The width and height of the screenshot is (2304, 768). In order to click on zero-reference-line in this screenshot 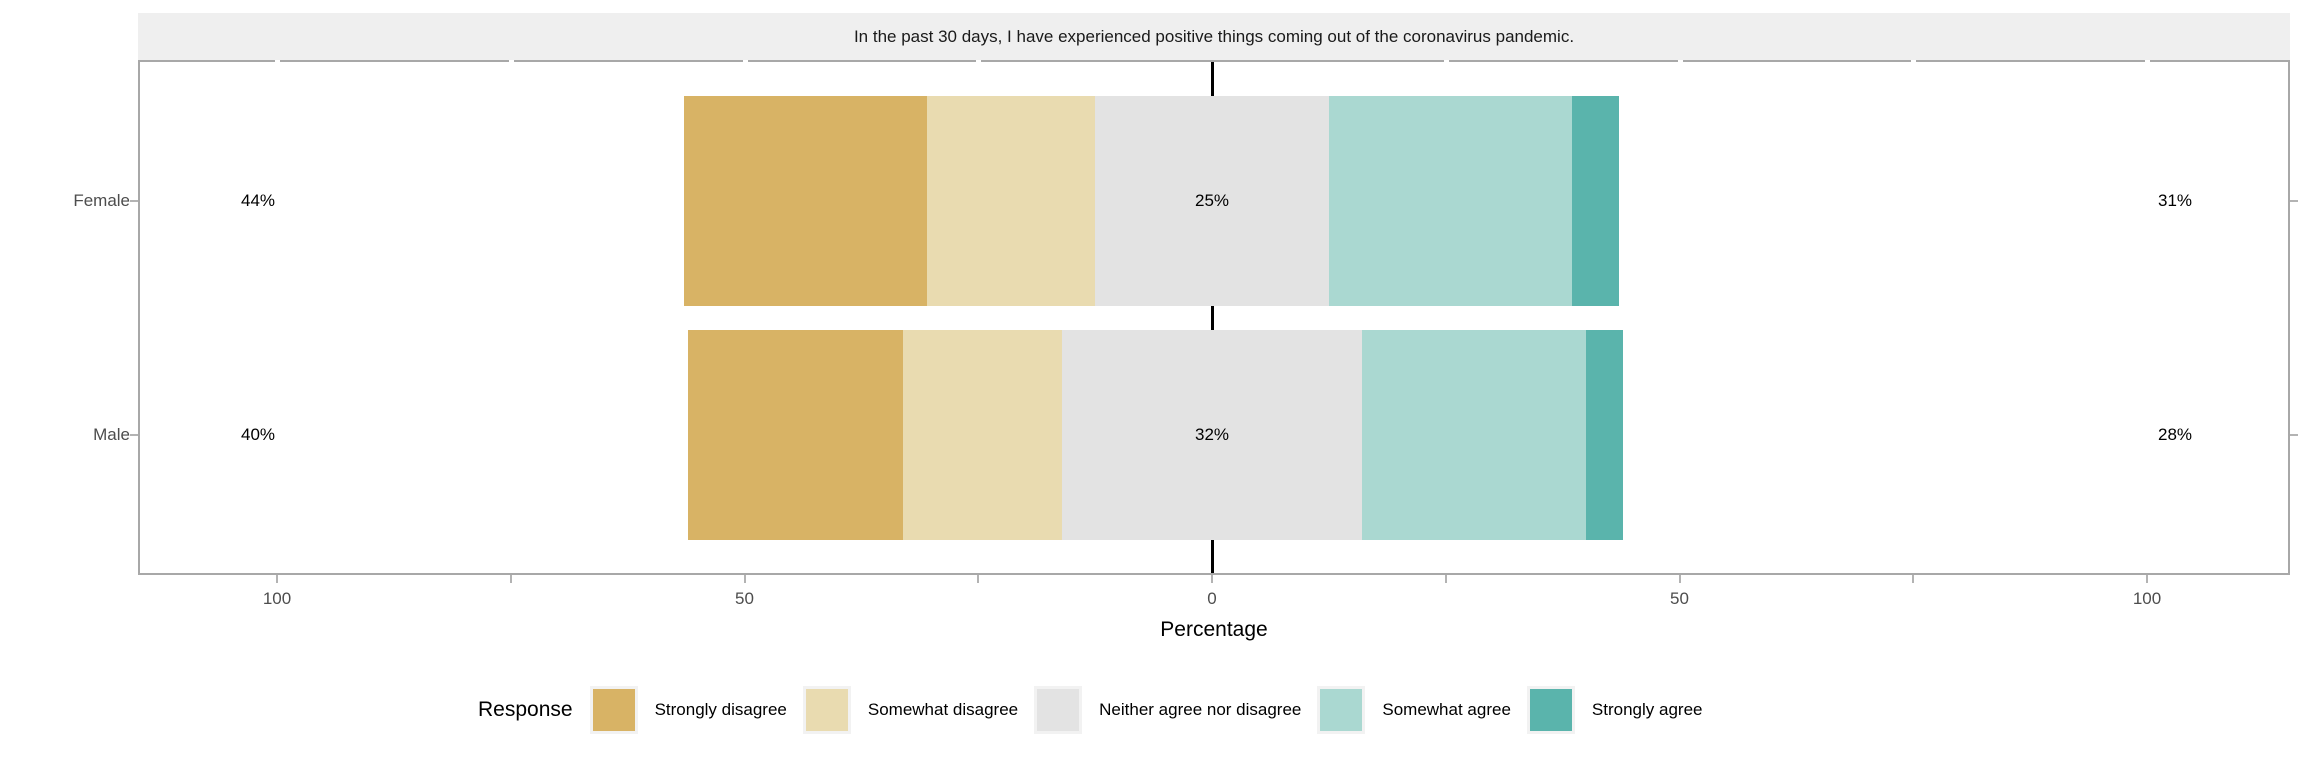, I will do `click(1212, 317)`.